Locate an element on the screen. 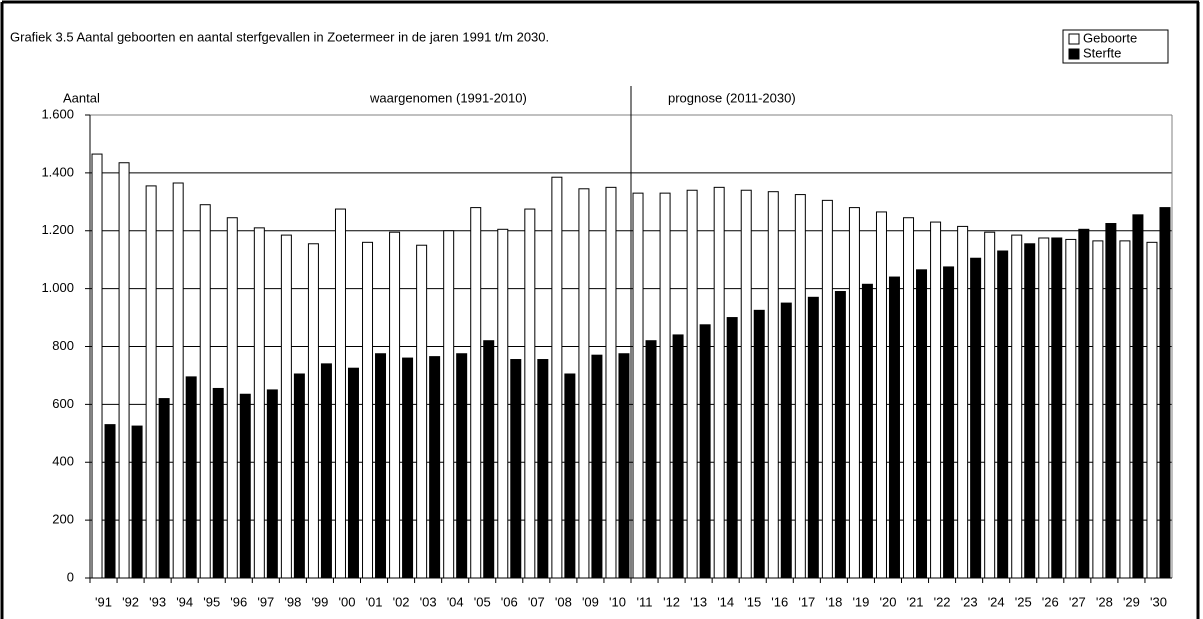 This screenshot has width=1203, height=619. annotation: prognose (2011-2030) is located at coordinates (732, 97).